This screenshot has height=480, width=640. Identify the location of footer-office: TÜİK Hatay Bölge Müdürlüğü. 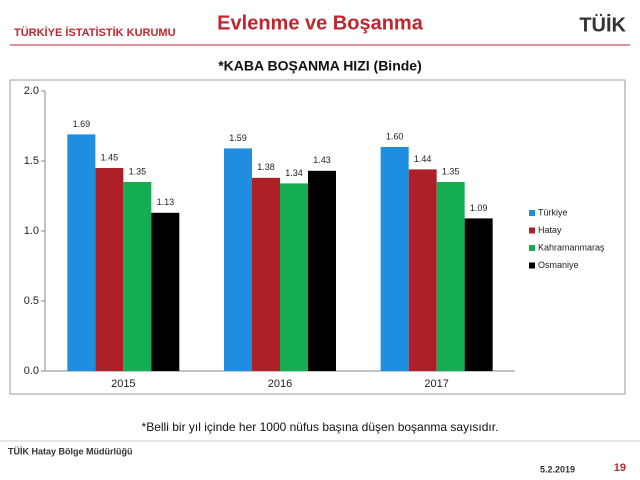
(70, 451).